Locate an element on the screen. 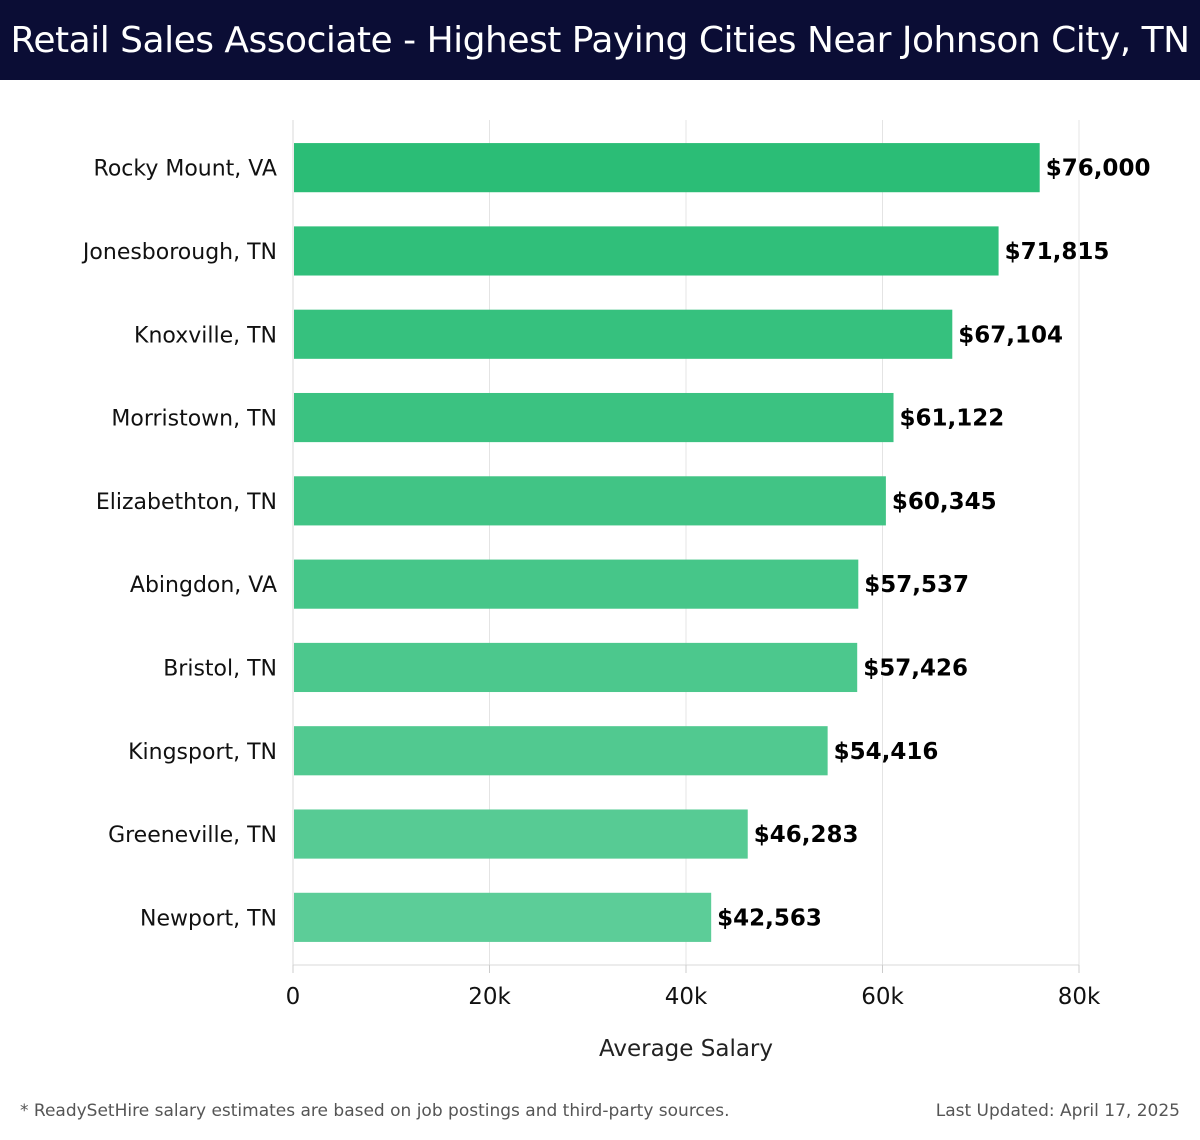  x-axis: 0 20k 40k 60k 80k is located at coordinates (693, 987).